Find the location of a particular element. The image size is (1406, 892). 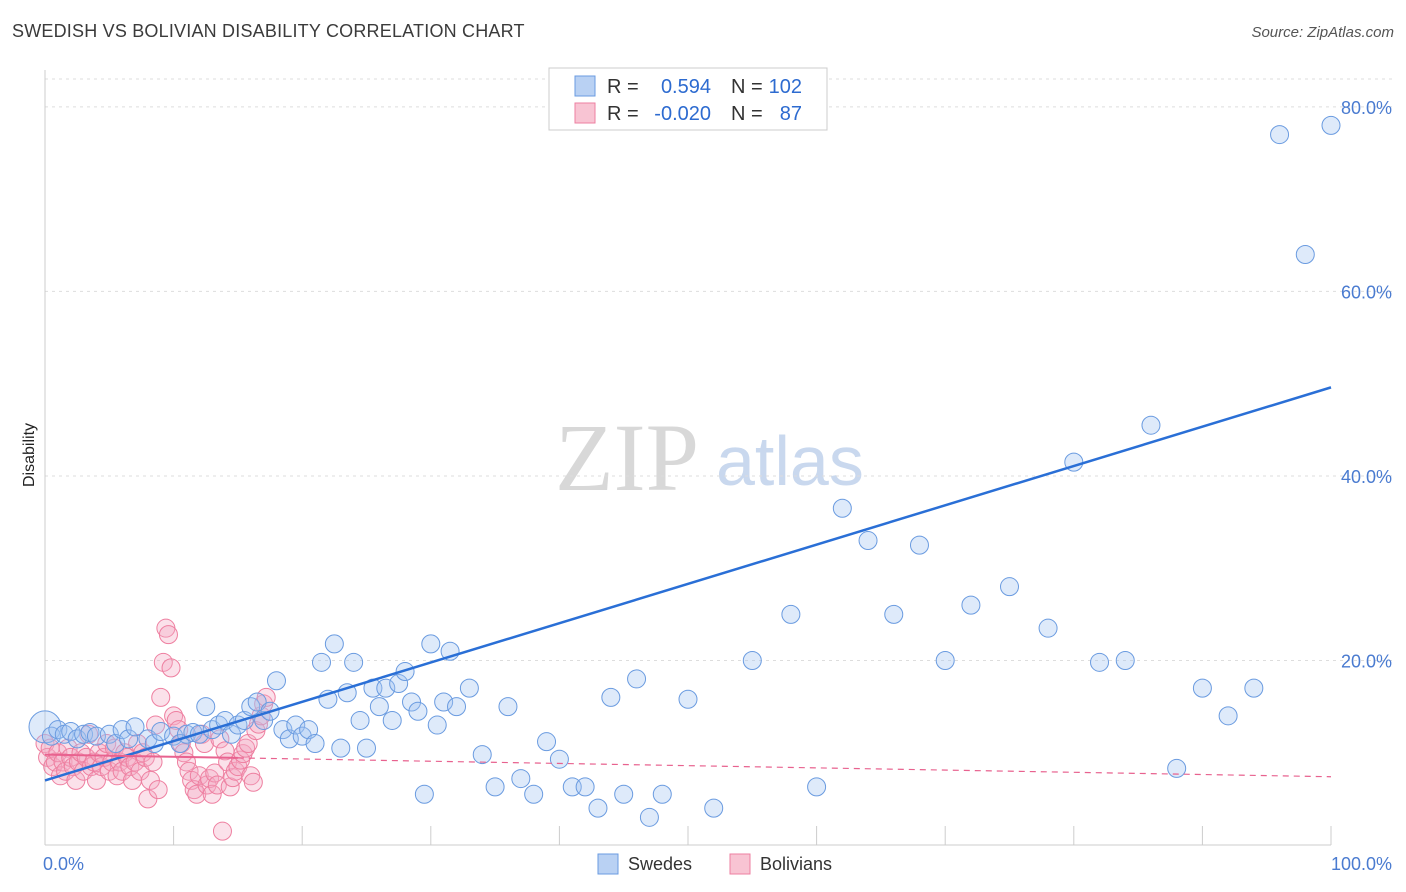

legend-r-value: -0.020 is located at coordinates (682, 114).